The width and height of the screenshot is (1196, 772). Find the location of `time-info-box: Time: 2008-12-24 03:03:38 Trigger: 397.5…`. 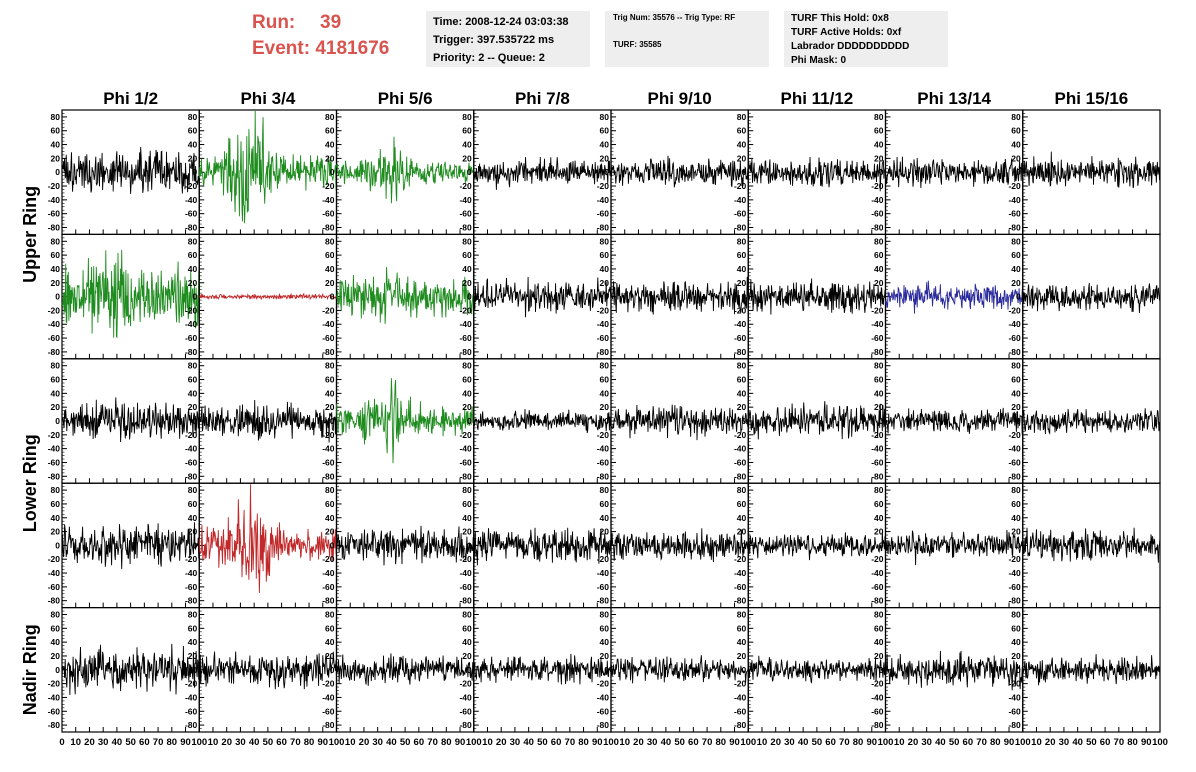

time-info-box: Time: 2008-12-24 03:03:38 Trigger: 397.5… is located at coordinates (508, 39).